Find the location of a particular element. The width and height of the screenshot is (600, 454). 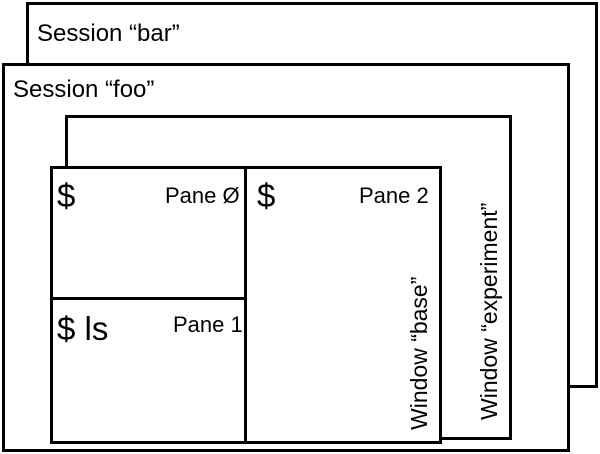

window-experiment-label: Window “experiment” is located at coordinates (489, 311).